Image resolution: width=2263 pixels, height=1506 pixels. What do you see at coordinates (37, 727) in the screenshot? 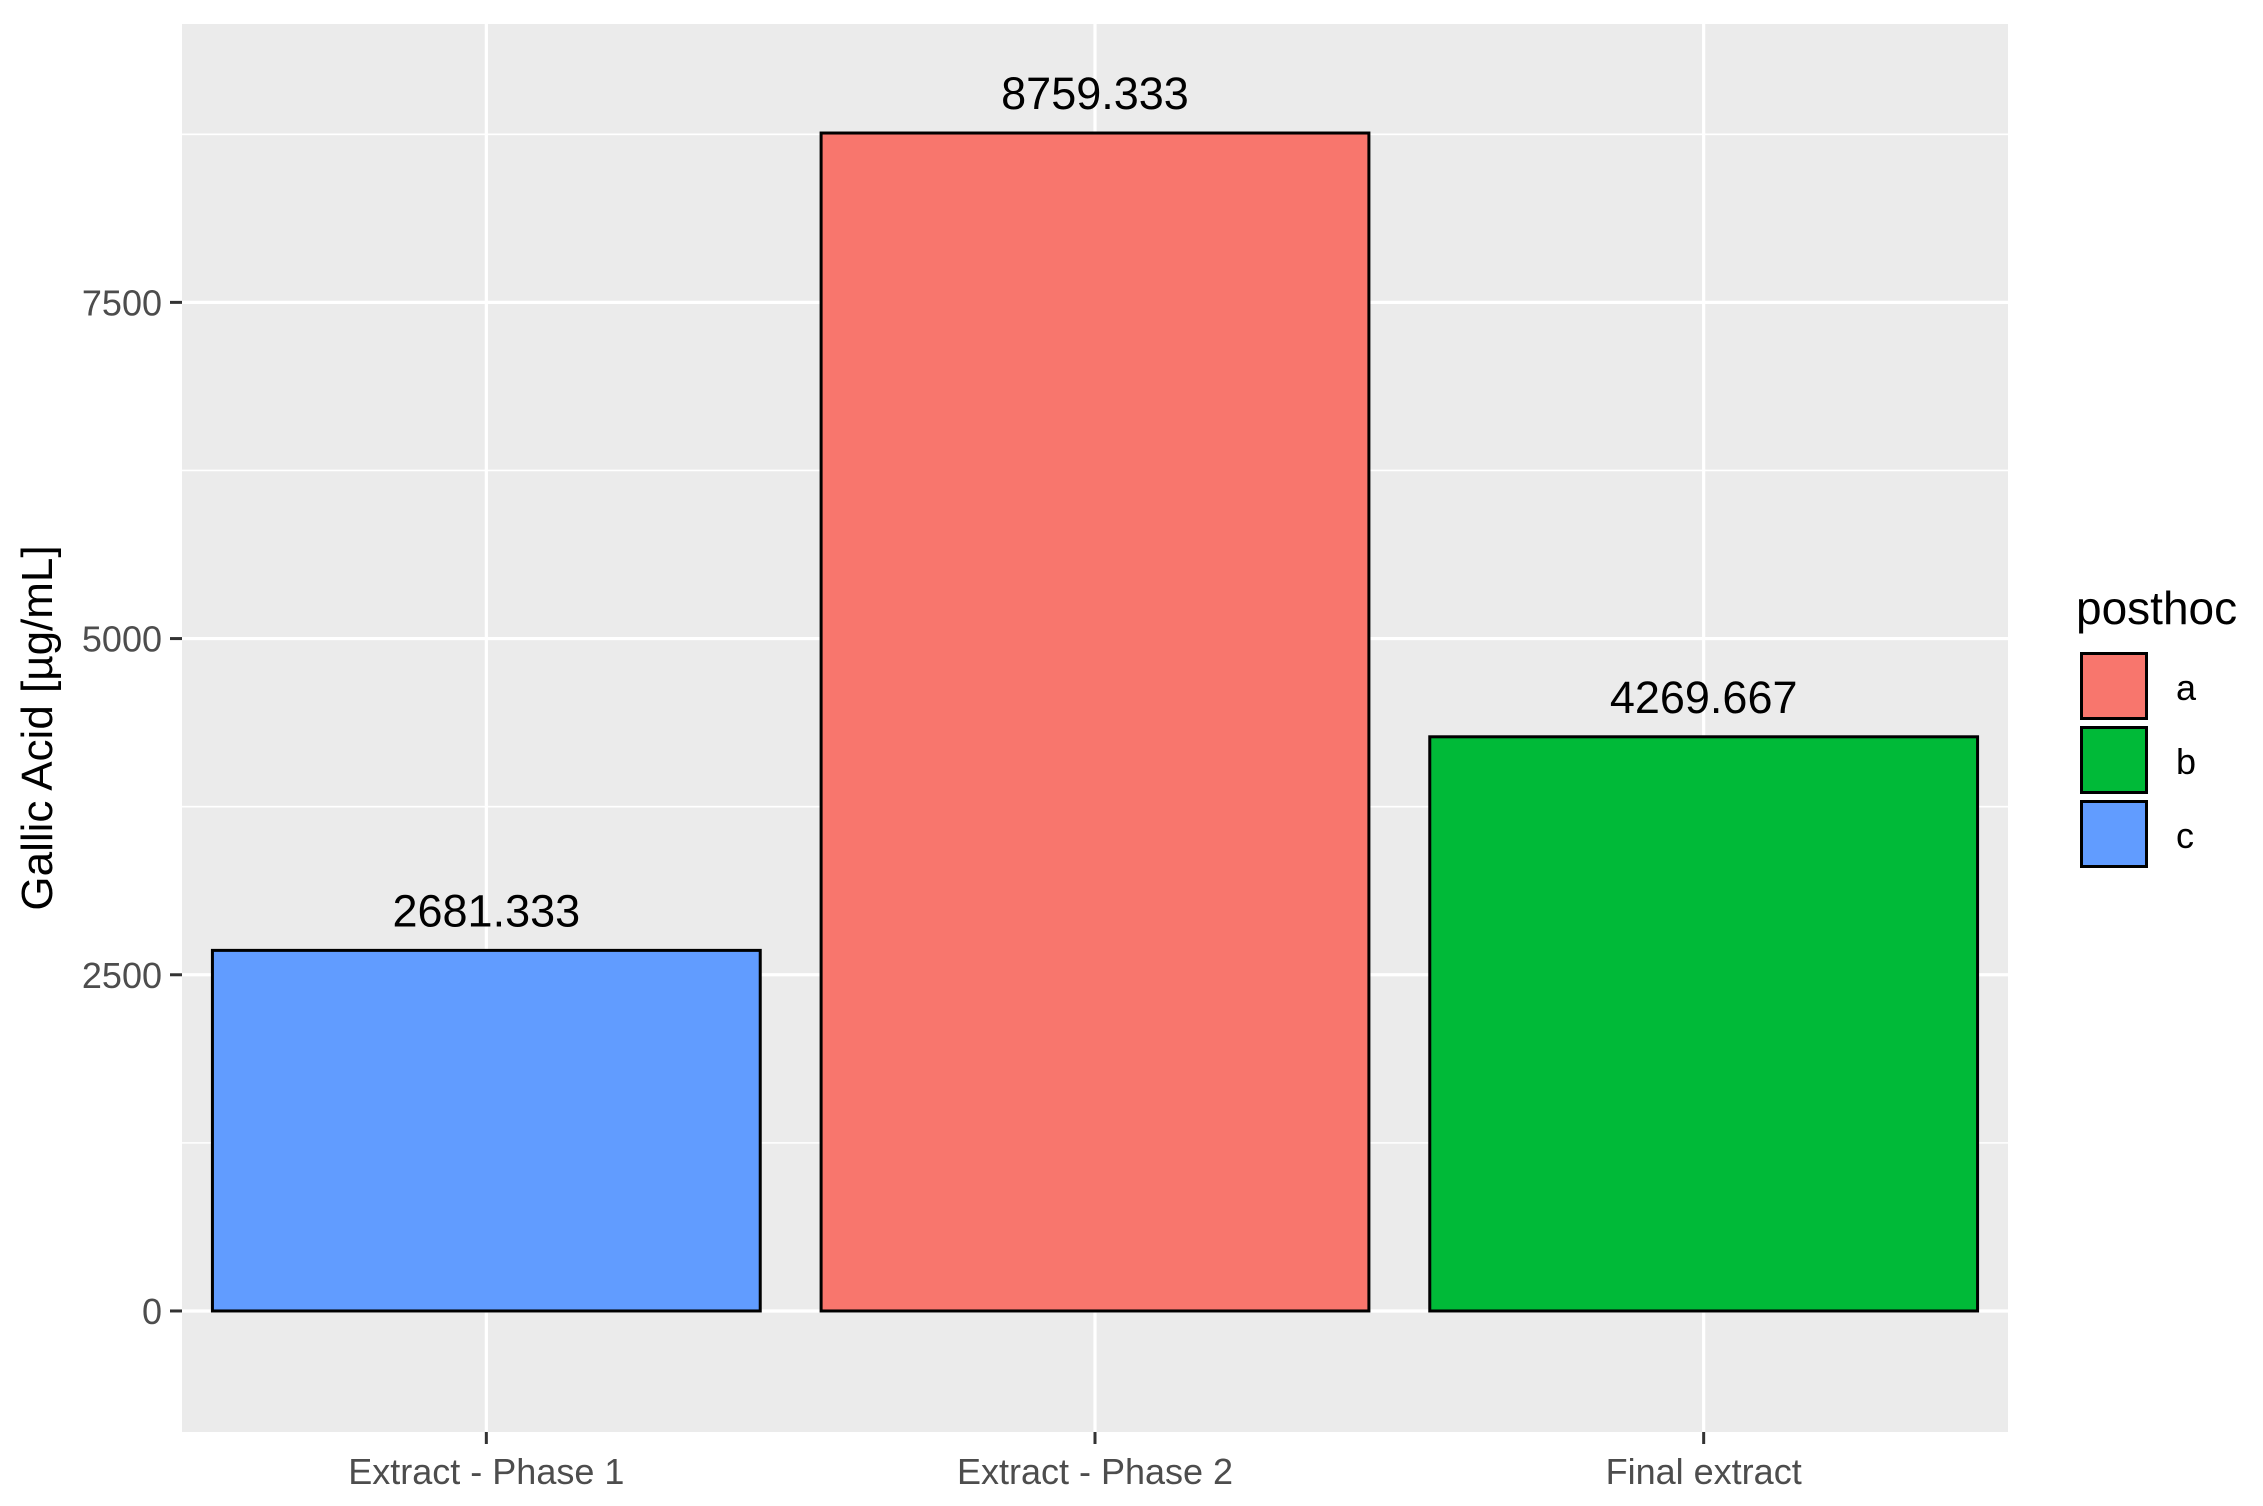
I see `y-axis-label: Gallic Acid [µg/mL]` at bounding box center [37, 727].